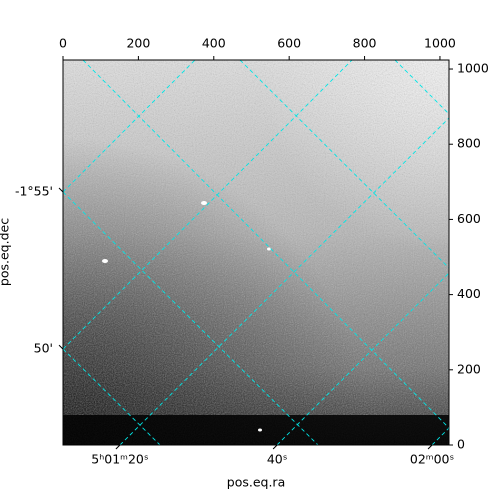  Describe the element at coordinates (473, 68) in the screenshot. I see `right-tick-label: 1000` at that location.